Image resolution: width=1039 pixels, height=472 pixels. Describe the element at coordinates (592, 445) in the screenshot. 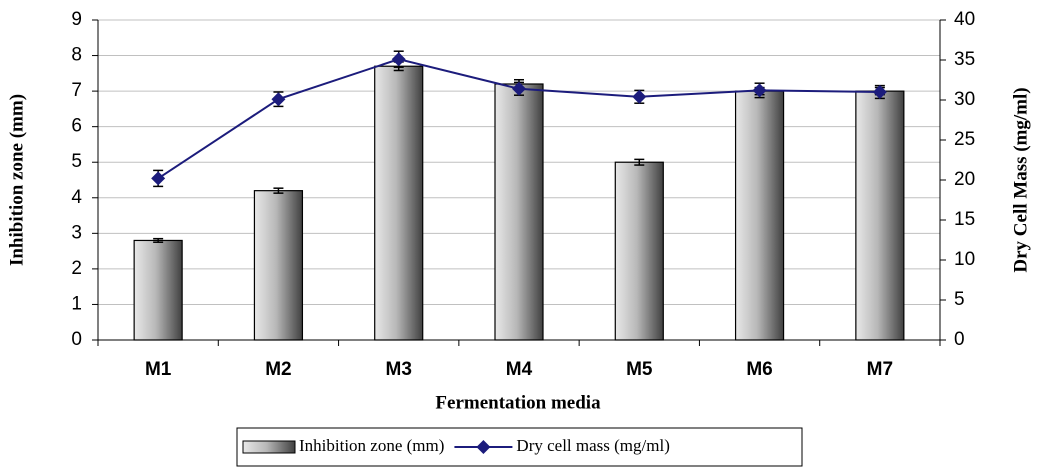

I see `legend-label: Dry cell mass (mg/ml)` at that location.